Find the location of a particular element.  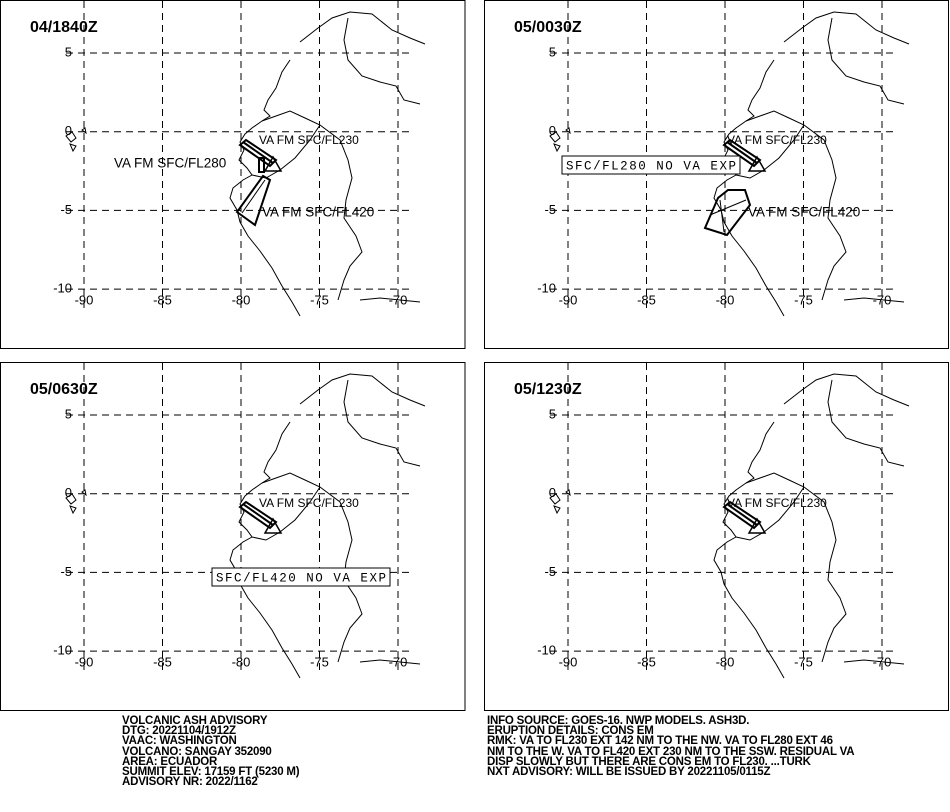

valid-time: 05/0630Z is located at coordinates (64, 389).